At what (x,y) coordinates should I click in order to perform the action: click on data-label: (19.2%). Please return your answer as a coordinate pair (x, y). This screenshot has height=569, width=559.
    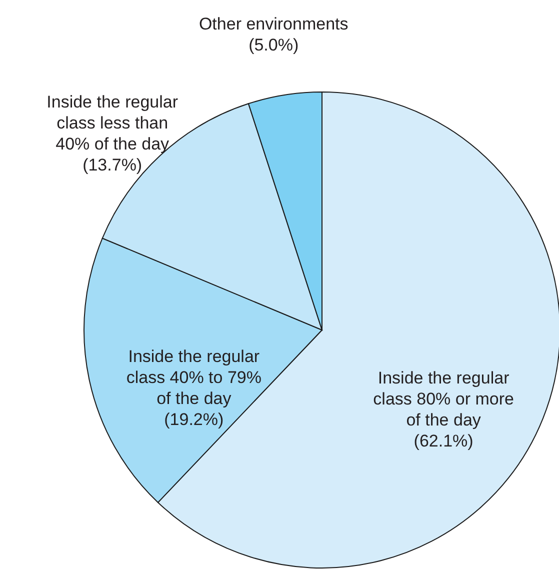
    Looking at the image, I should click on (194, 419).